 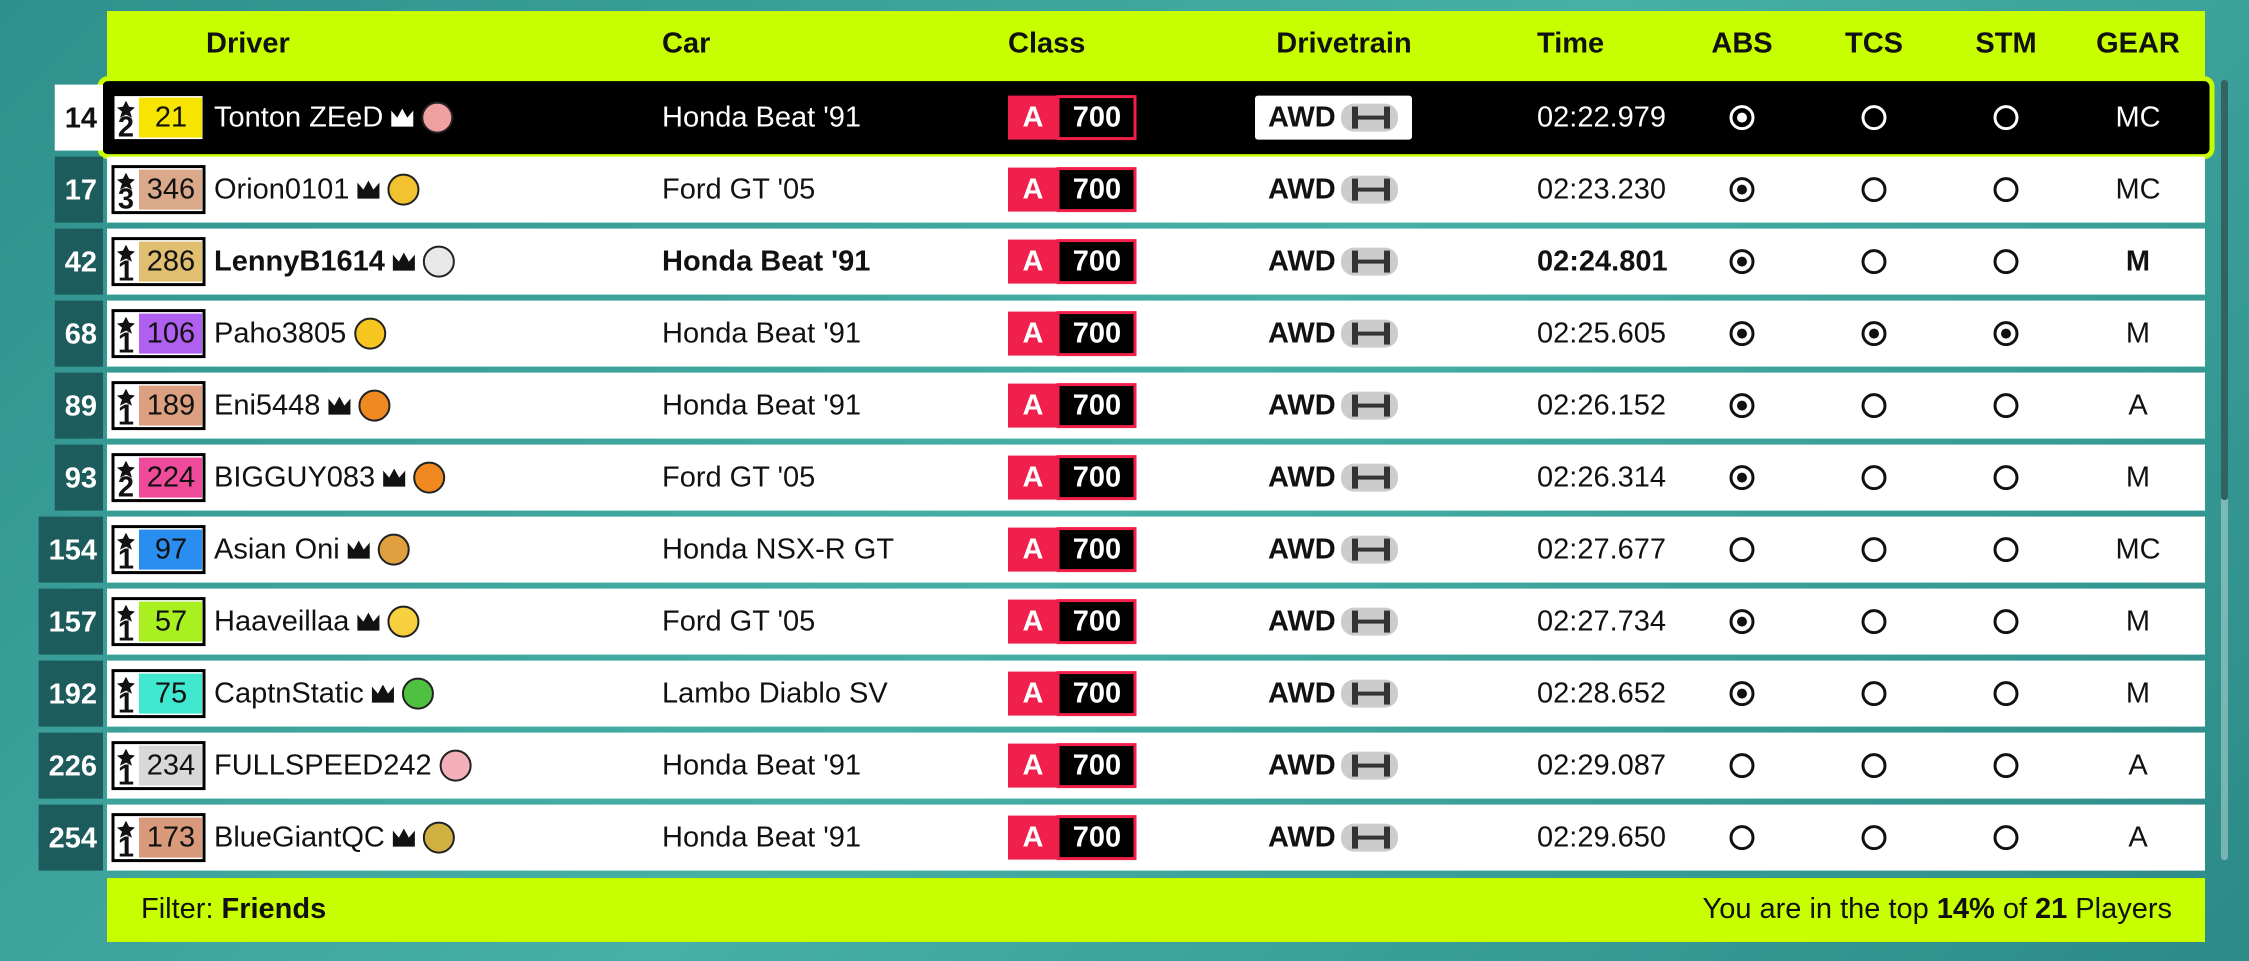 I want to click on time: 02:25.605, so click(x=1601, y=333).